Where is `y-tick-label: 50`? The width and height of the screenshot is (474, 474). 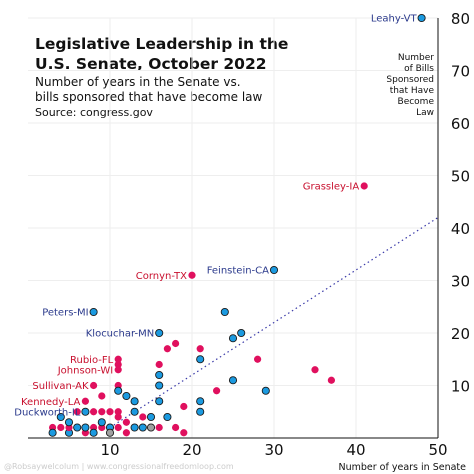 y-tick-label: 50 is located at coordinates (460, 177).